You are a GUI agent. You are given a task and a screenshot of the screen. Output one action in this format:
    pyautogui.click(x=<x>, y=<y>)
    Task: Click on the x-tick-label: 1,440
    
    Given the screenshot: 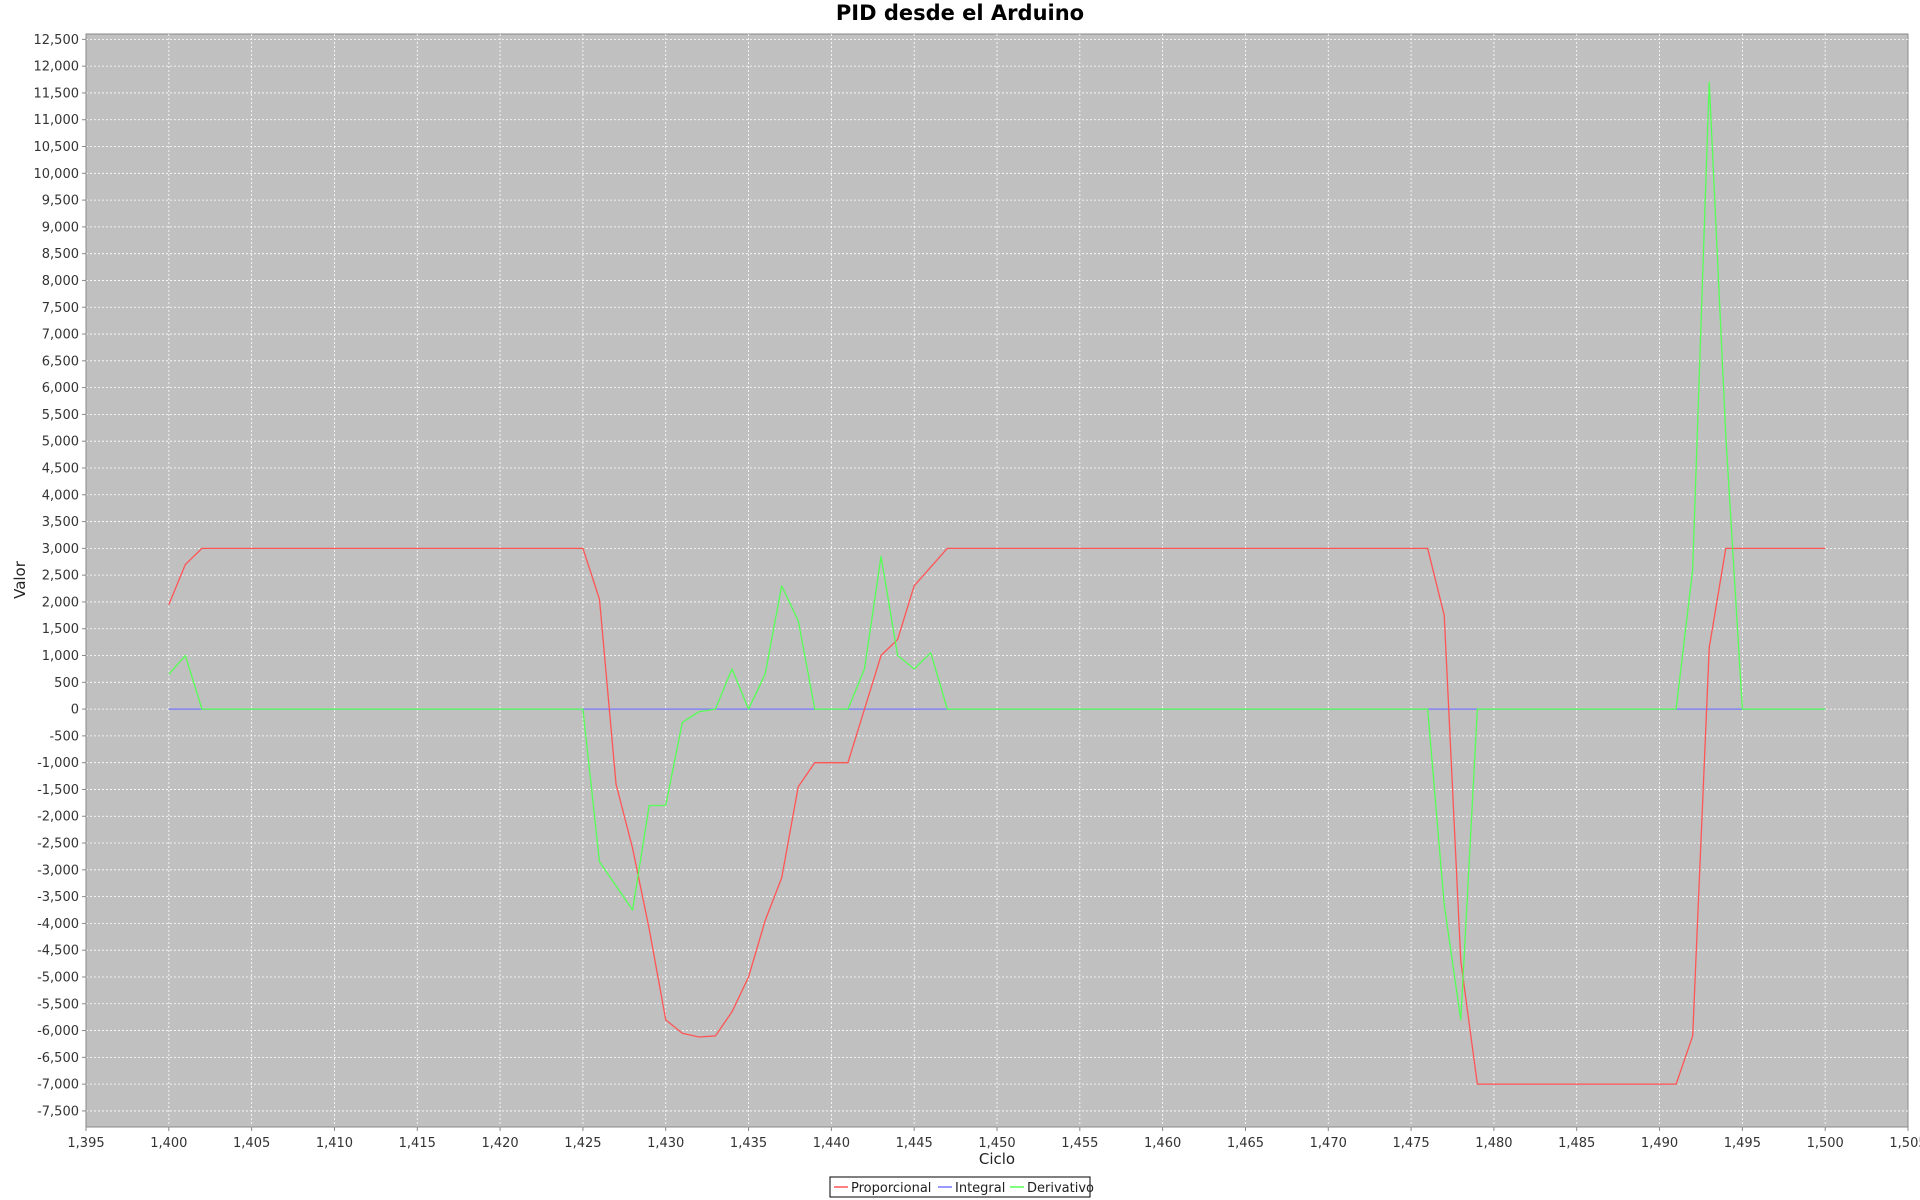 What is the action you would take?
    pyautogui.click(x=831, y=1143)
    